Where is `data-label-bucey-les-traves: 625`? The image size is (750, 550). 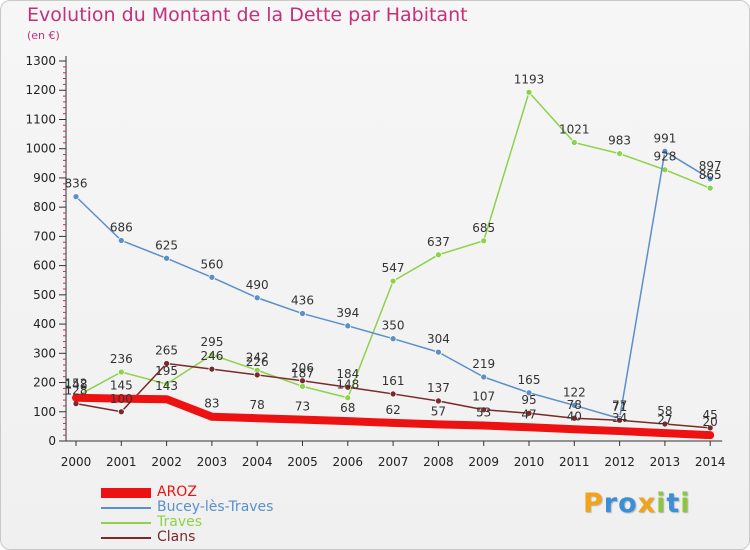 data-label-bucey-les-traves: 625 is located at coordinates (166, 245).